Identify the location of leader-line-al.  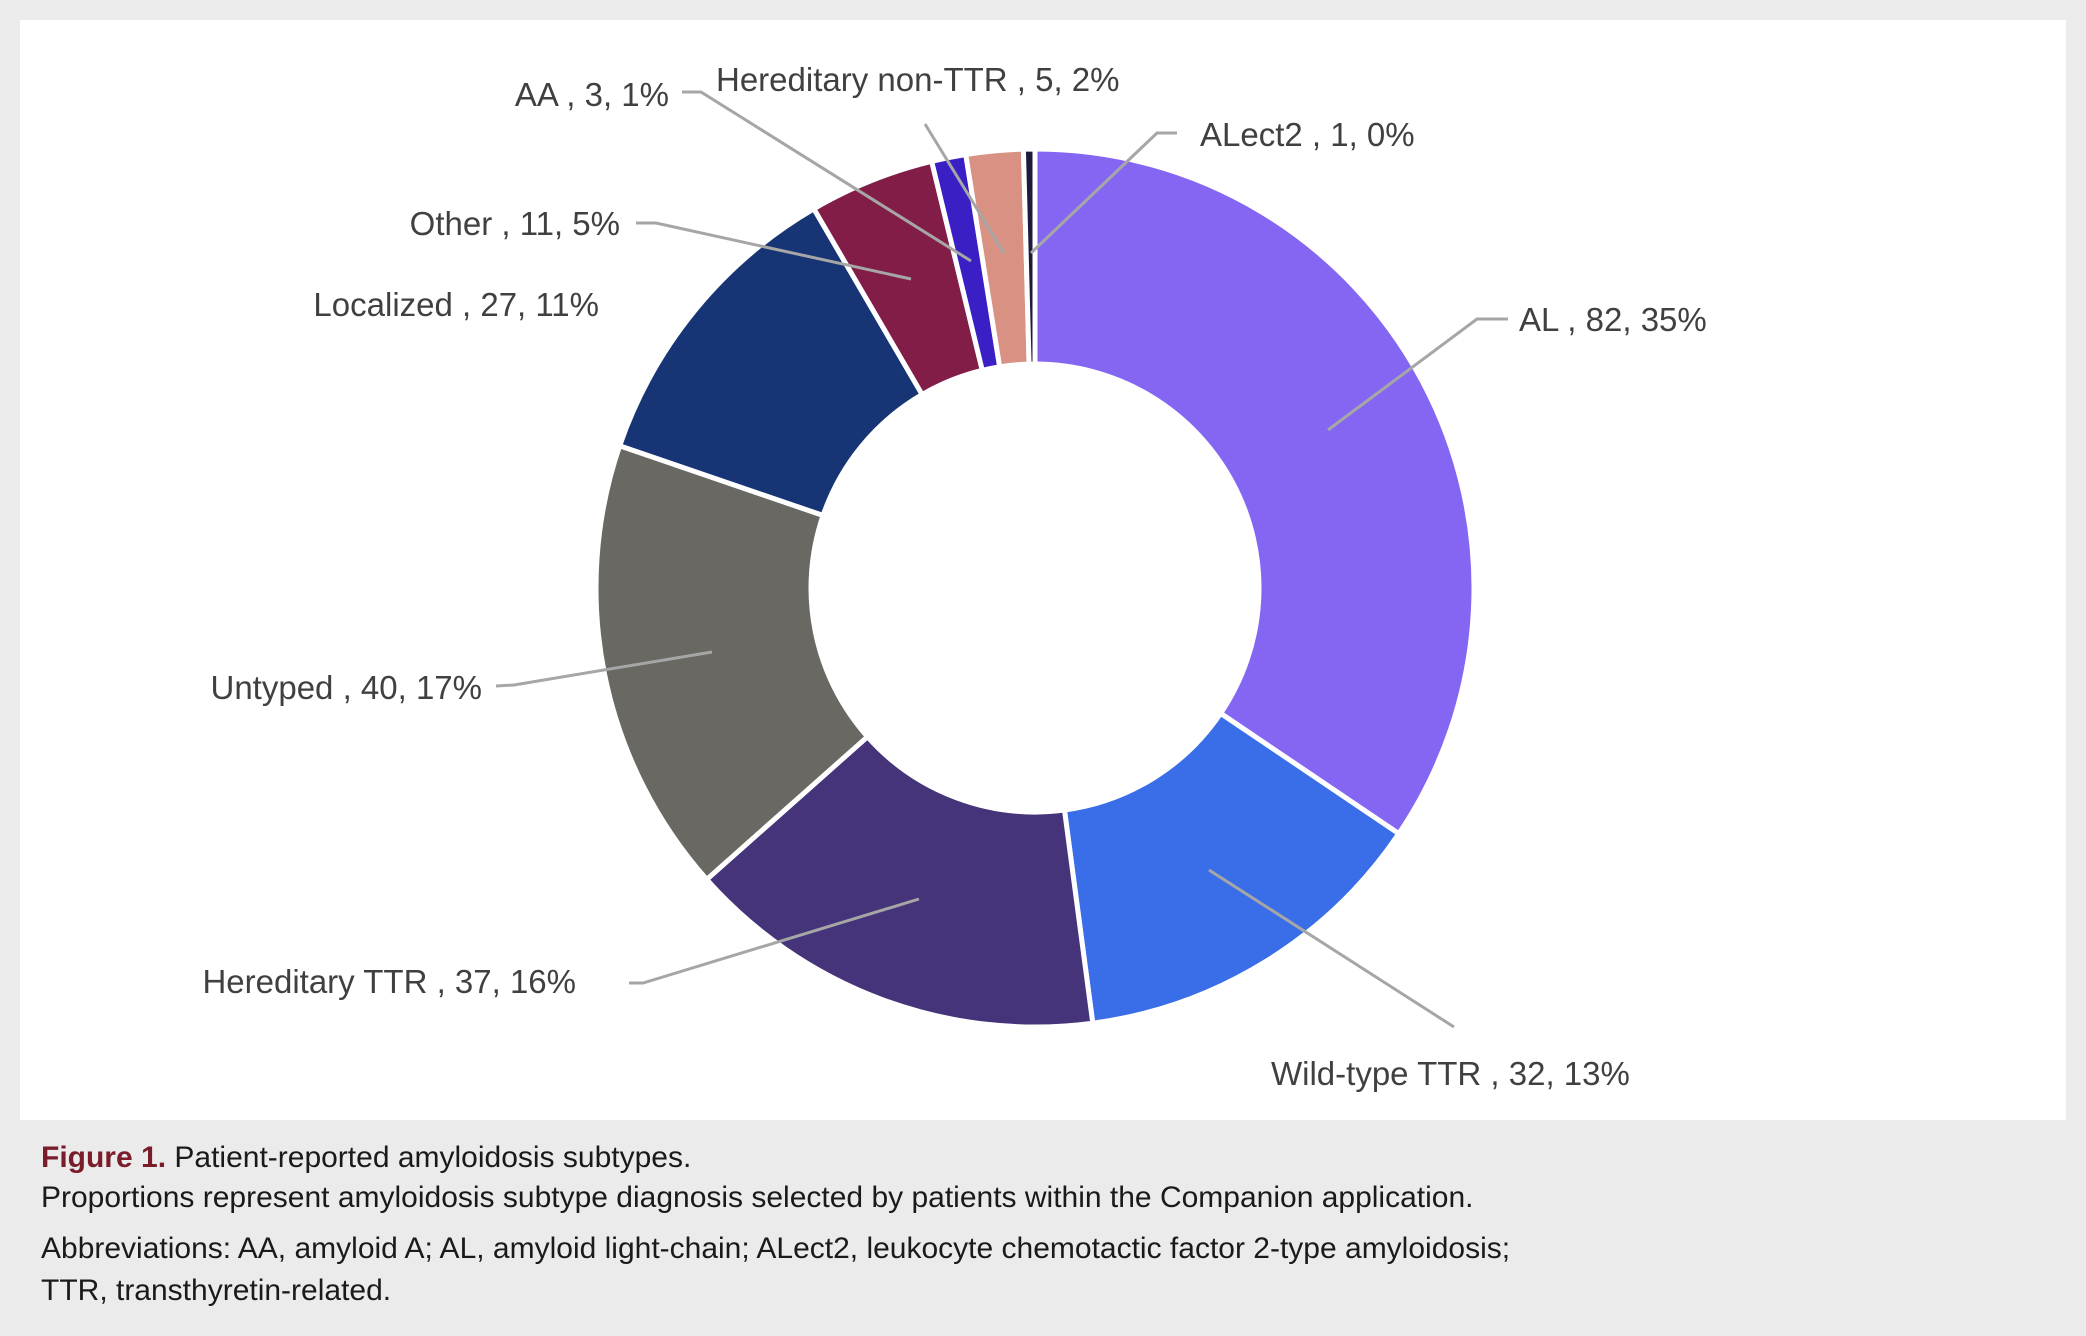
(1417, 374).